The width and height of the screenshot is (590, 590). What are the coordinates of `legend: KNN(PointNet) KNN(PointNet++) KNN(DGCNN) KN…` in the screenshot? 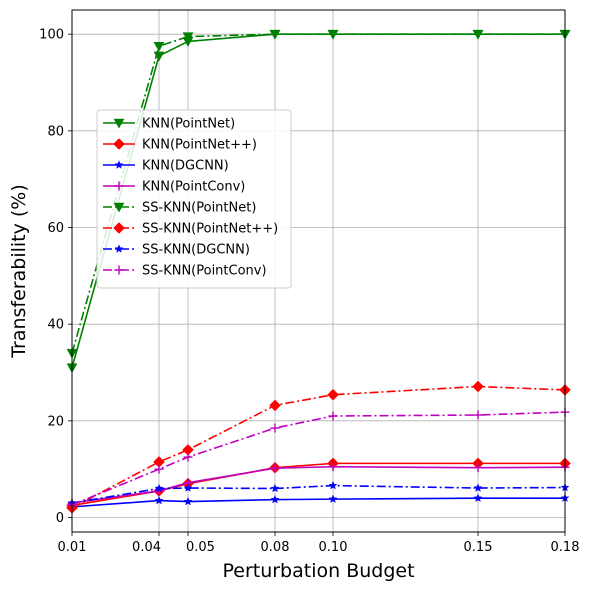 It's located at (194, 199).